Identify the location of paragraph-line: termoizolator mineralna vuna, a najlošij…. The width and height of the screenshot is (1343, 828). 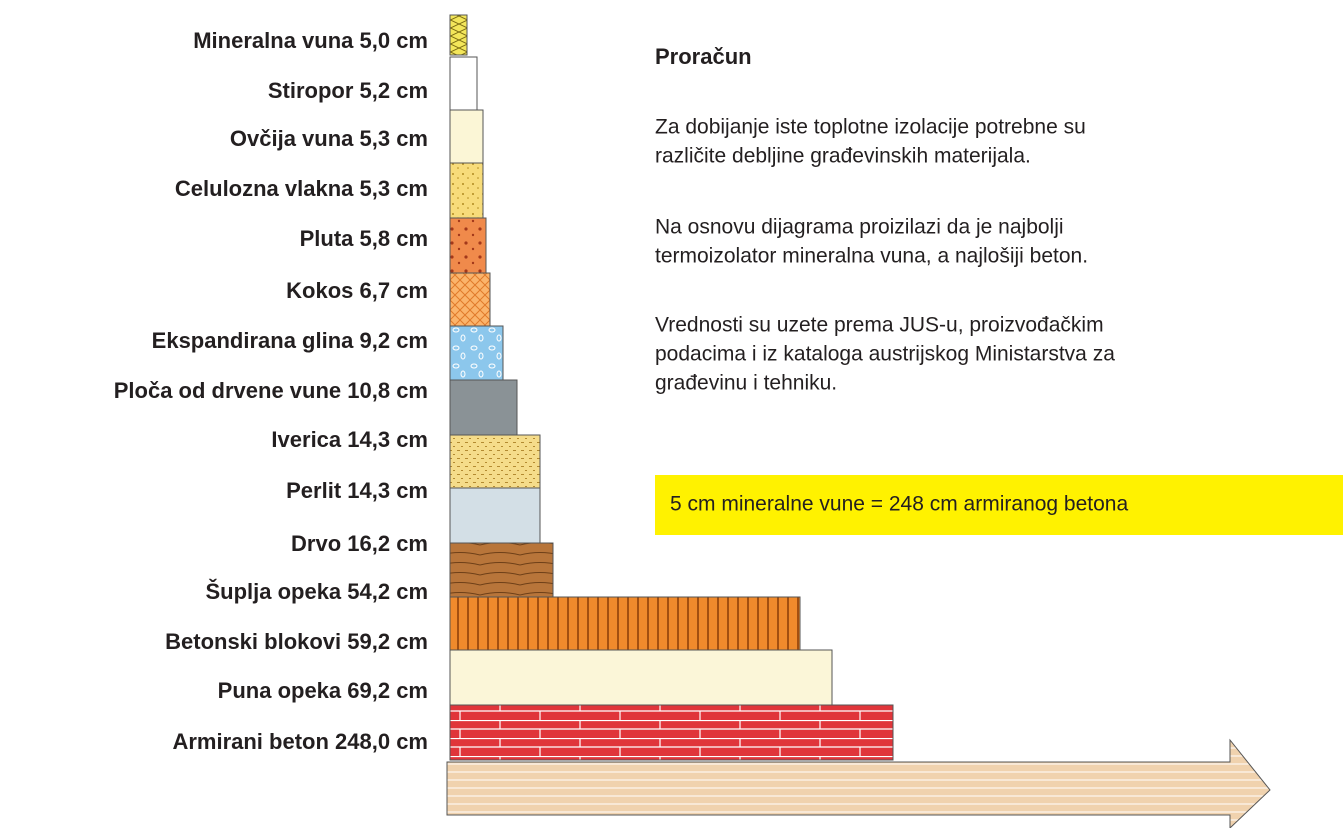
(871, 256).